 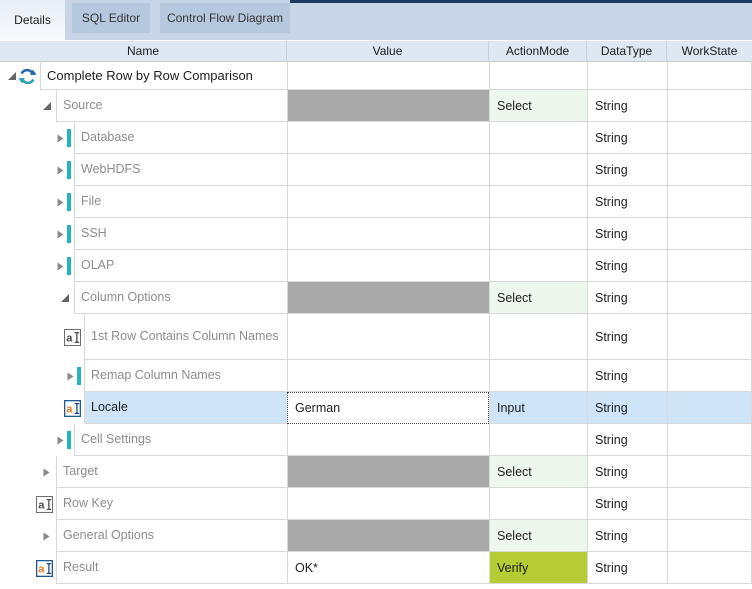 What do you see at coordinates (111, 18) in the screenshot?
I see `tab-sql-editor: SQL Editor` at bounding box center [111, 18].